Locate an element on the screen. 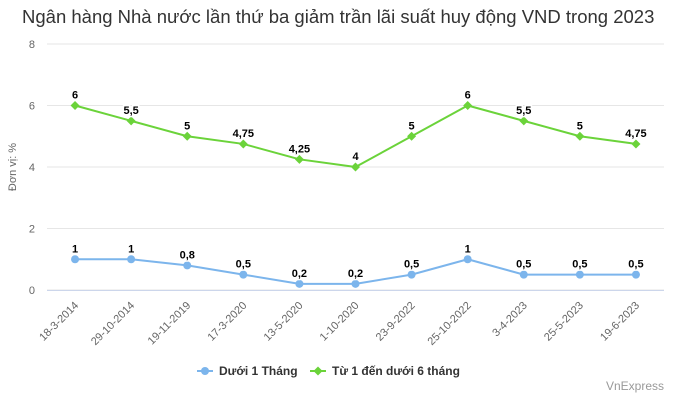  x-tick-label: 29-10-2014 is located at coordinates (113, 324).